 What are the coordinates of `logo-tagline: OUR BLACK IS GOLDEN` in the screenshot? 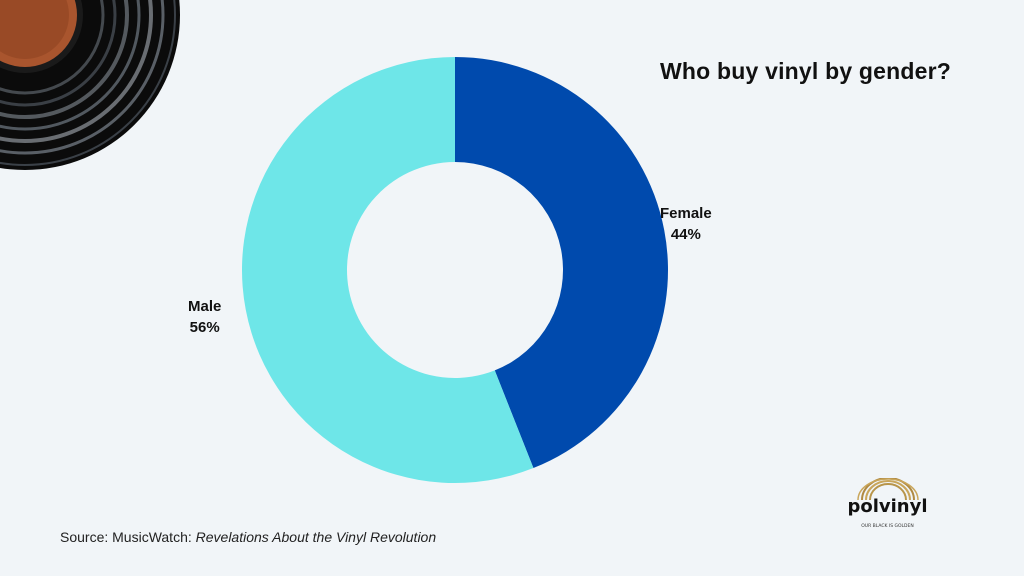 It's located at (887, 526).